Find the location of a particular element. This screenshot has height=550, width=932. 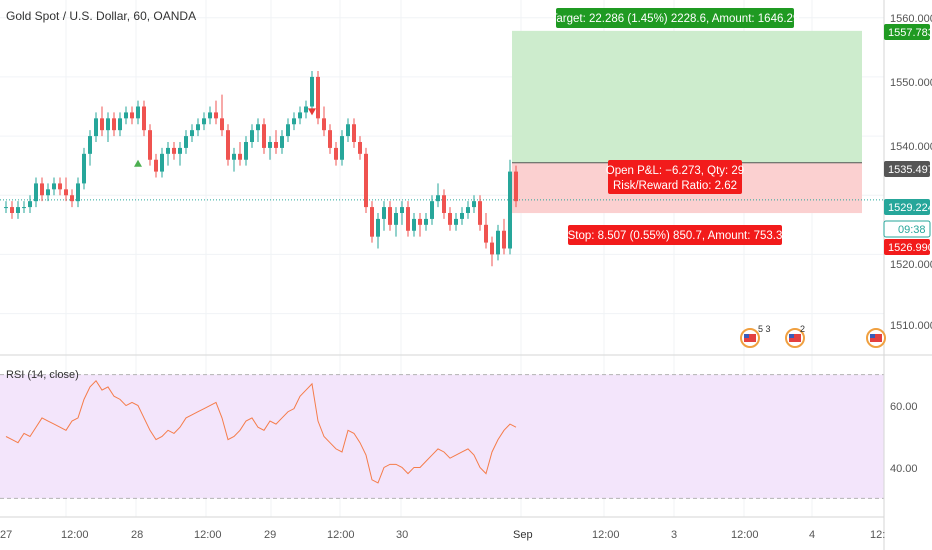

rsi-label: RSI (14, close) is located at coordinates (42, 375).